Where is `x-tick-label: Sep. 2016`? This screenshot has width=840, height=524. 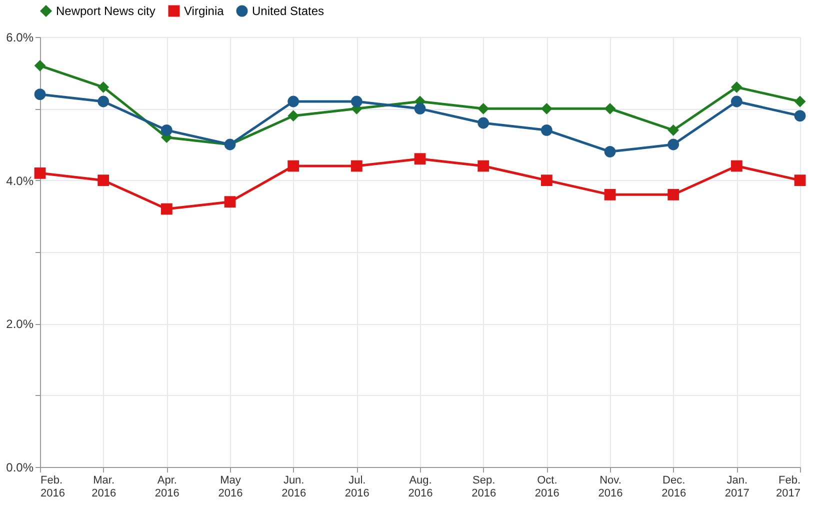 x-tick-label: Sep. 2016 is located at coordinates (484, 487).